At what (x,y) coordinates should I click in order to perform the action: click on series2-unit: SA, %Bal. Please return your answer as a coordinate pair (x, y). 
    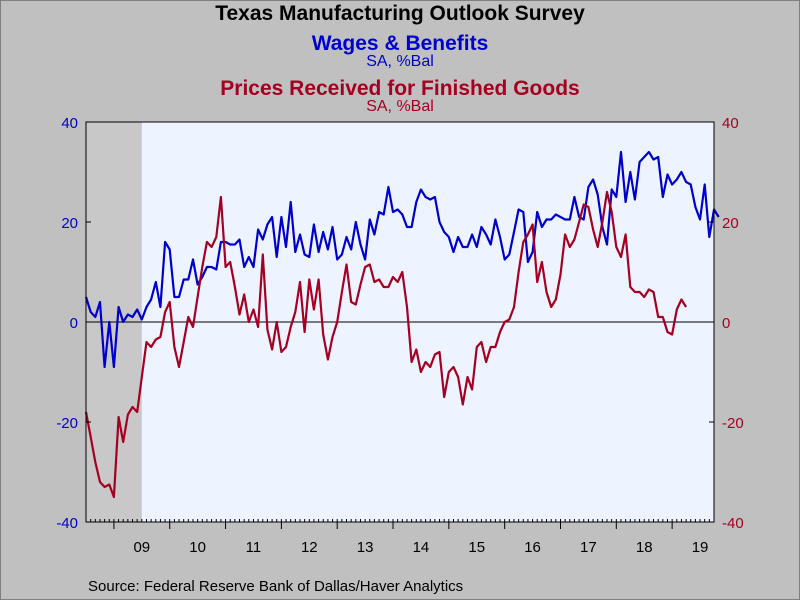
    Looking at the image, I should click on (400, 106).